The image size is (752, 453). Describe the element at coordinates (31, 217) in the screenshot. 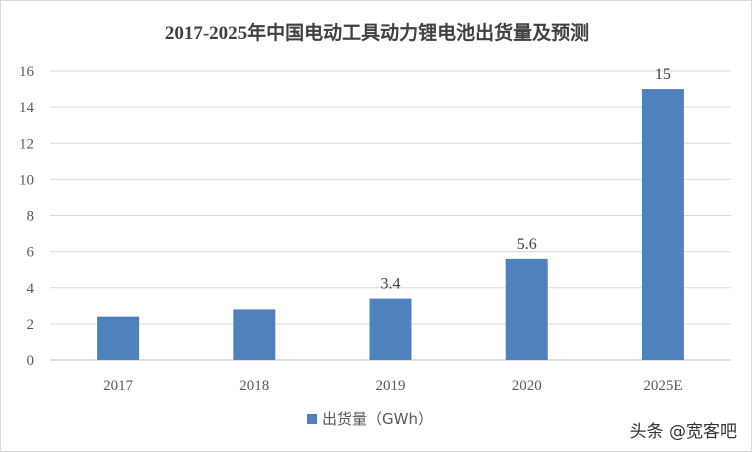

I see `y-tick-label: 8` at that location.